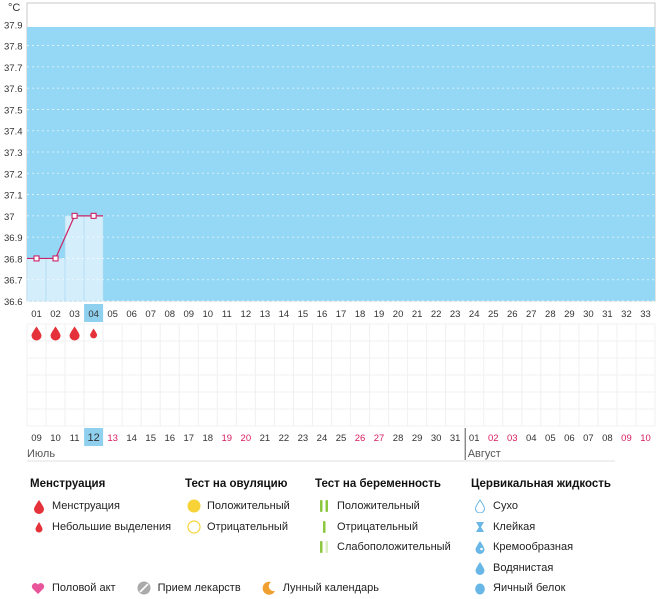 The image size is (663, 599). Describe the element at coordinates (265, 438) in the screenshot. I see `date-label: 21` at that location.